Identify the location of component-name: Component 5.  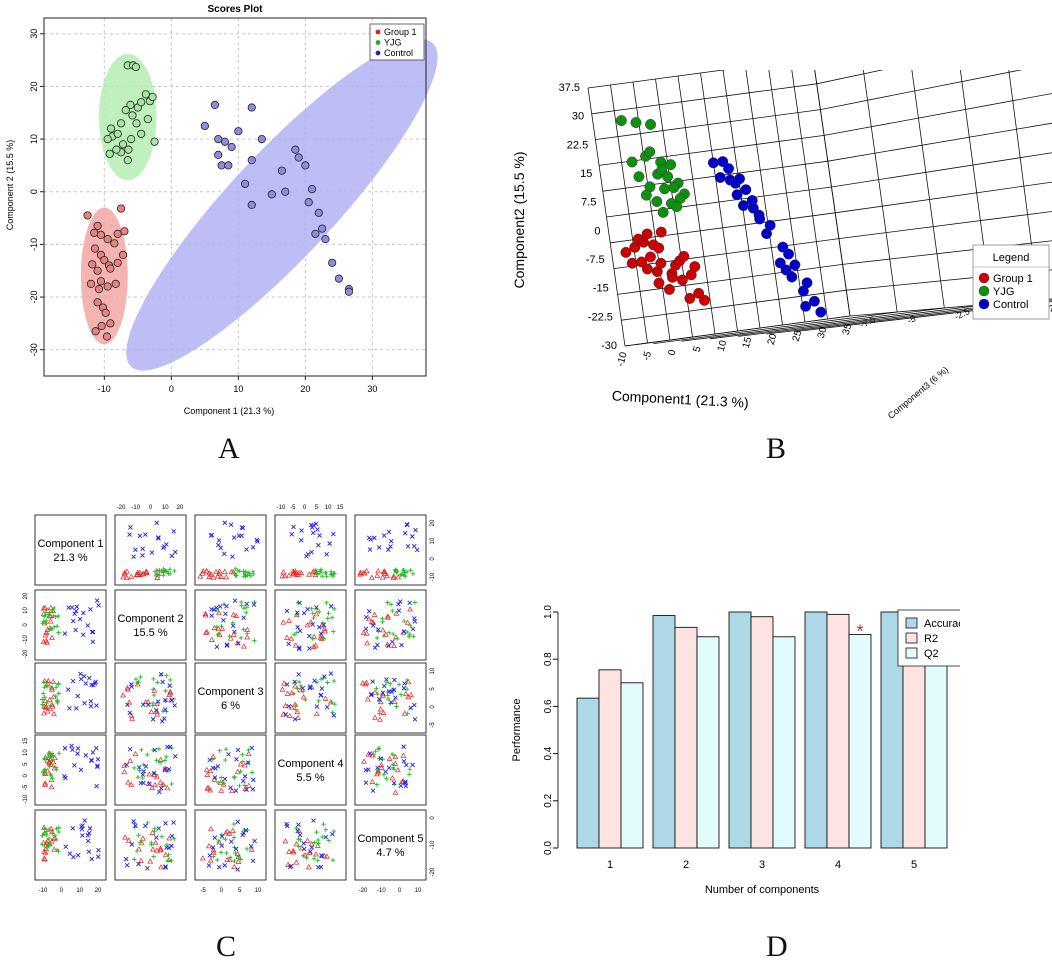
(390, 839).